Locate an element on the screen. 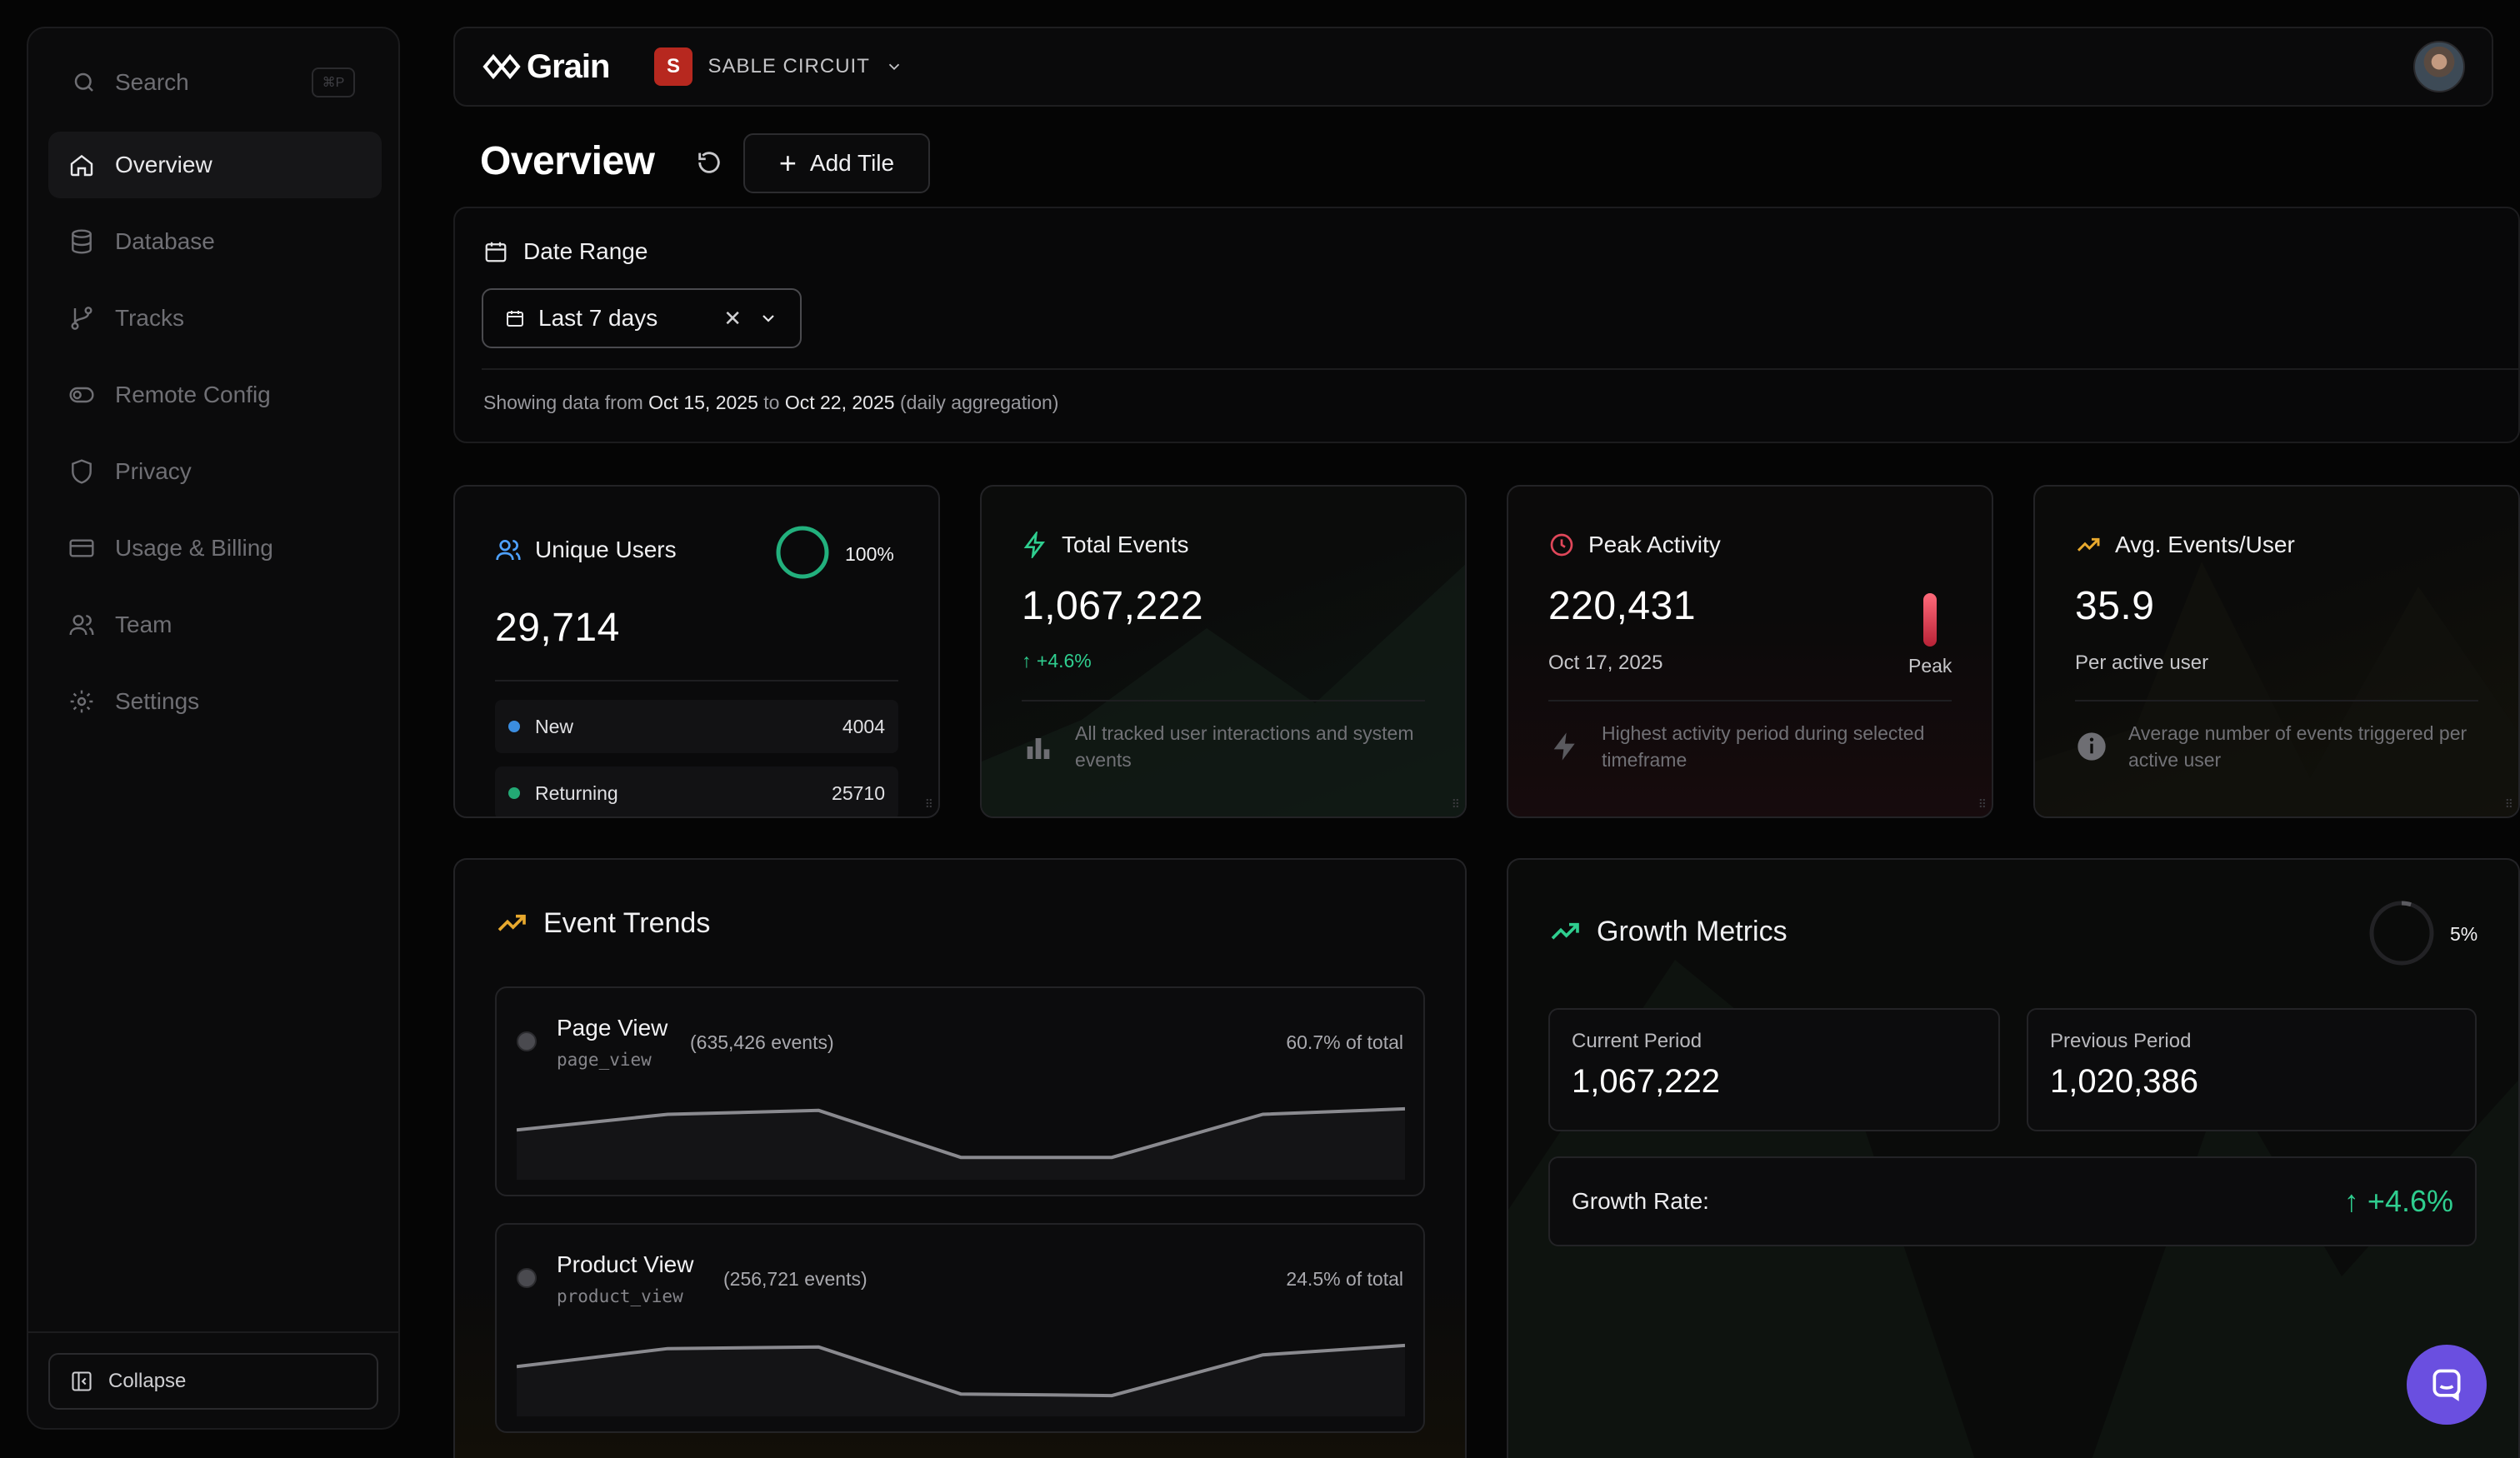 This screenshot has height=1458, width=2520. sidebar-item-privacy: Privacy is located at coordinates (215, 471).